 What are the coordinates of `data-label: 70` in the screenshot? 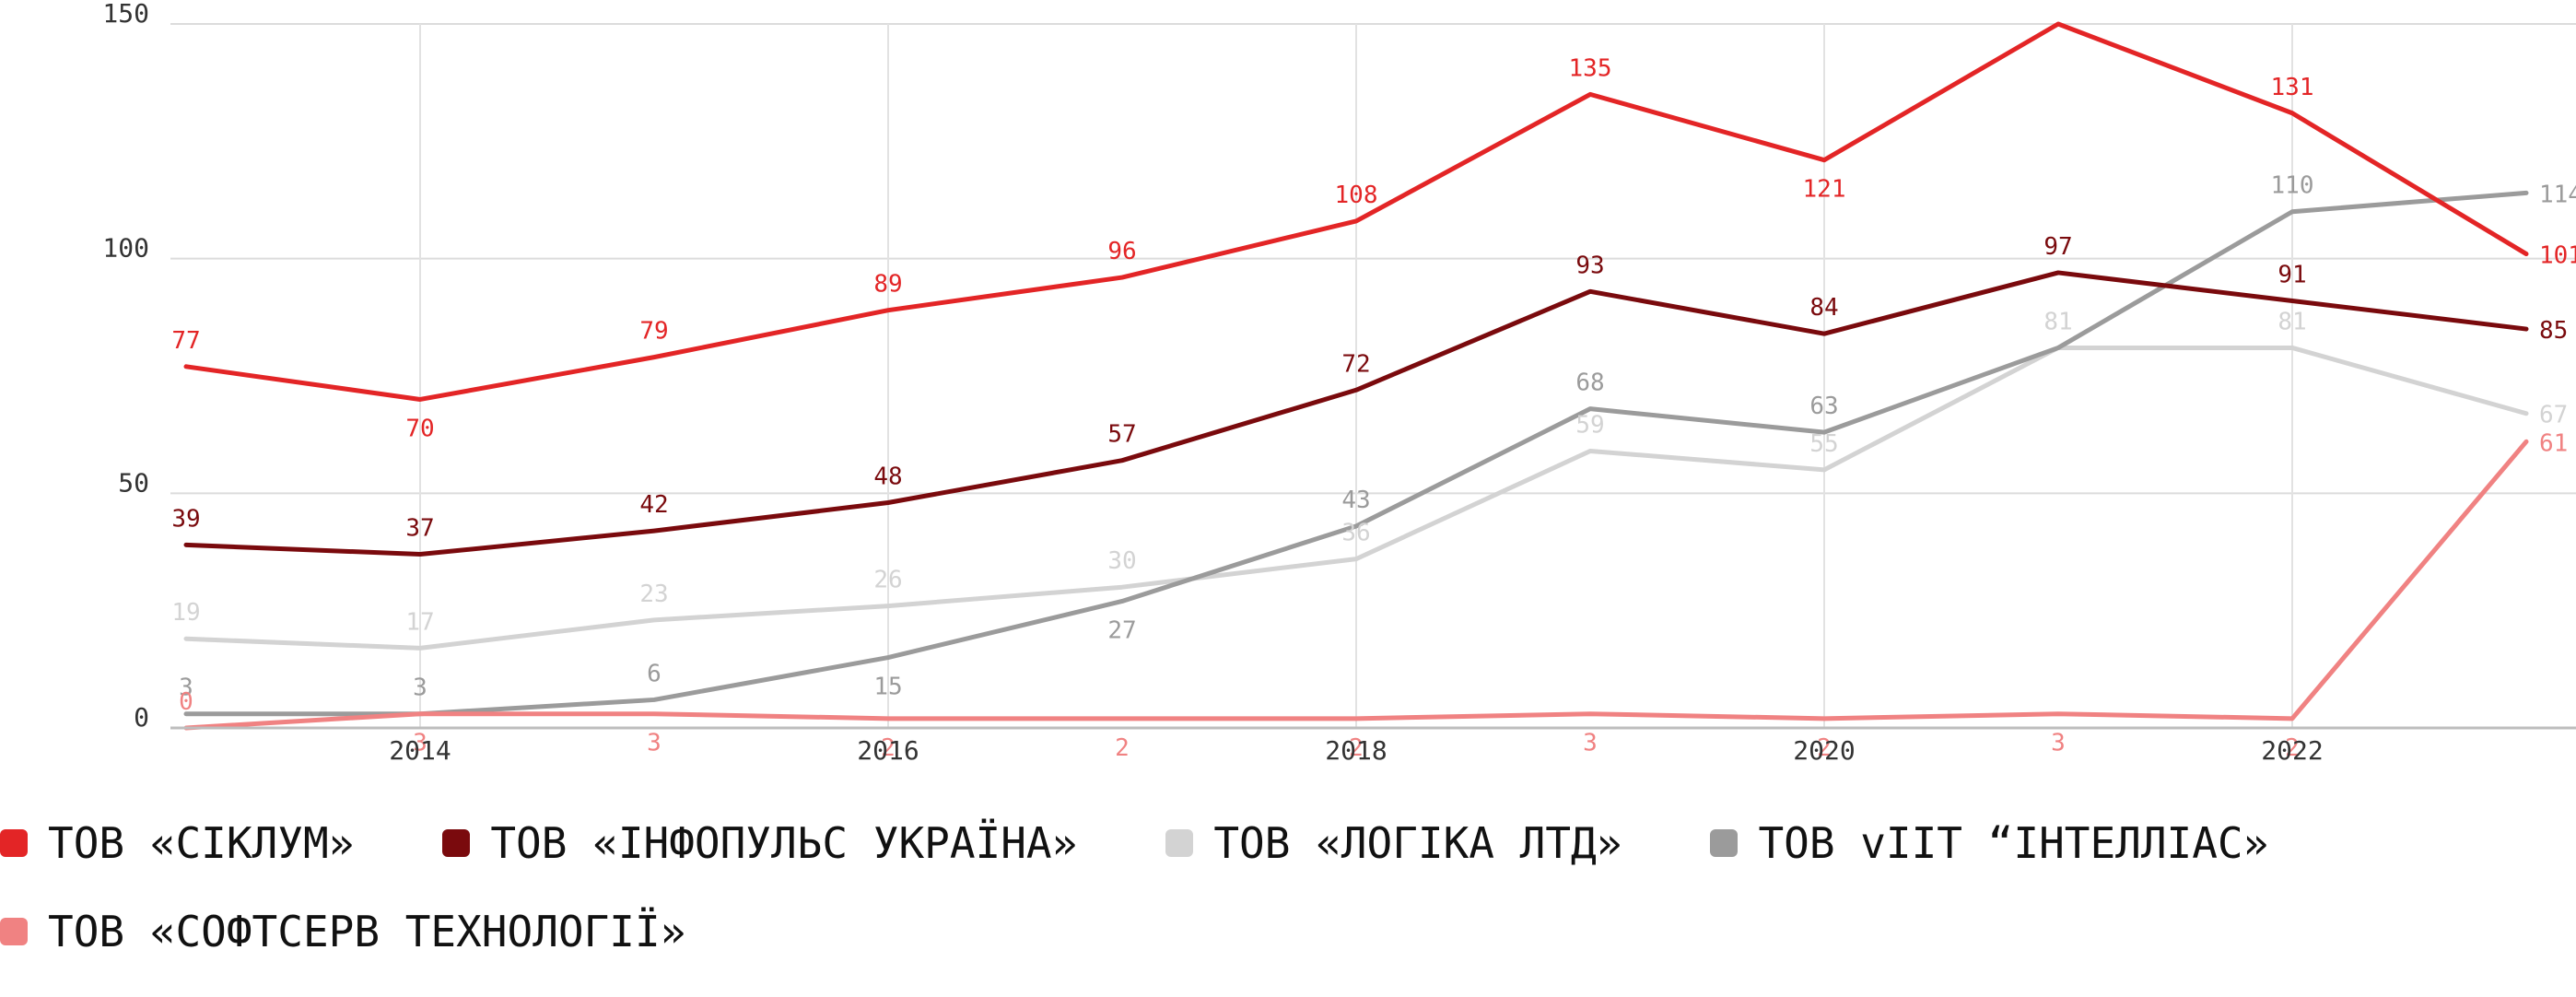 It's located at (419, 428).